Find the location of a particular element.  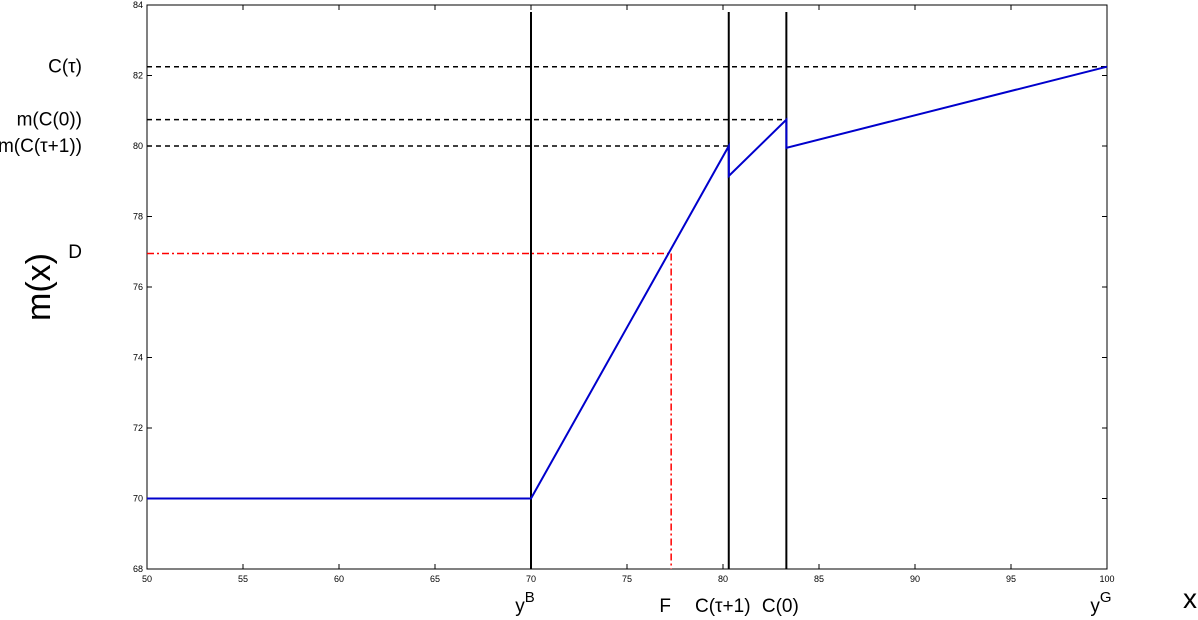

x-tick-label: 95 is located at coordinates (1011, 579).